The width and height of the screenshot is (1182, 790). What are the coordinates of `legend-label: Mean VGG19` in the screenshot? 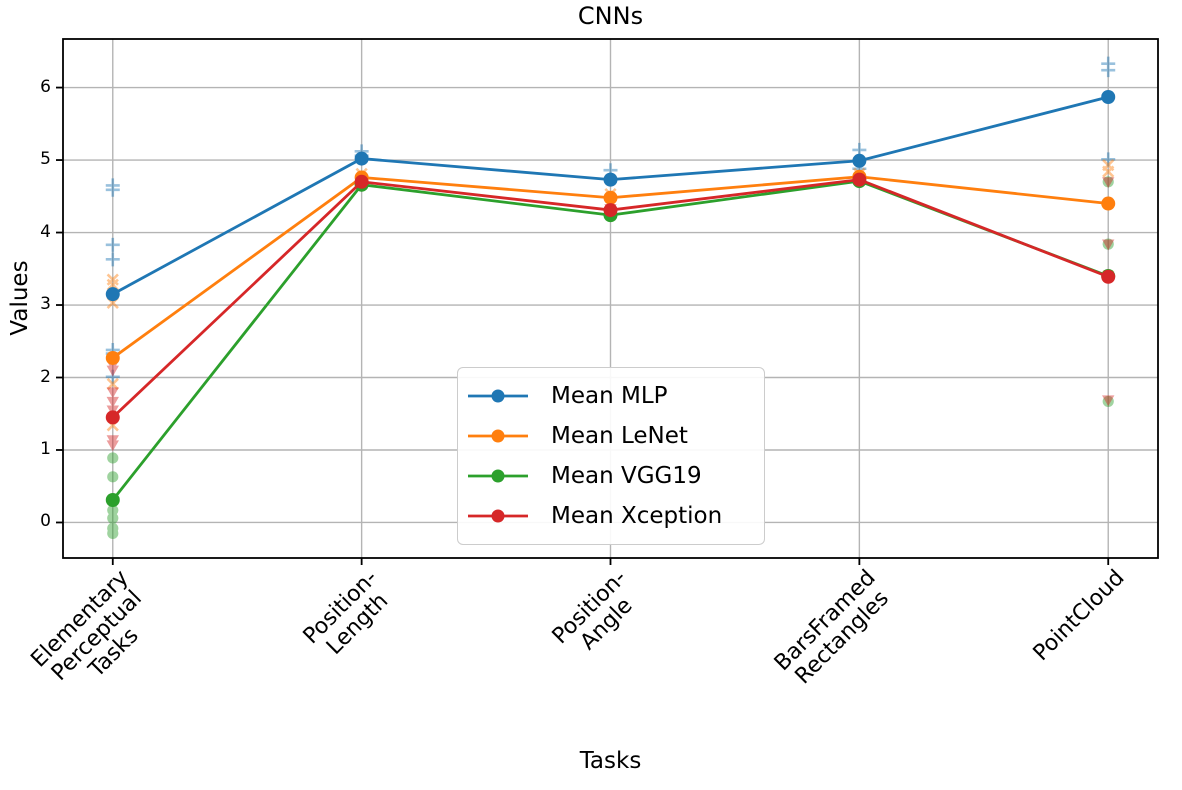 It's located at (626, 476).